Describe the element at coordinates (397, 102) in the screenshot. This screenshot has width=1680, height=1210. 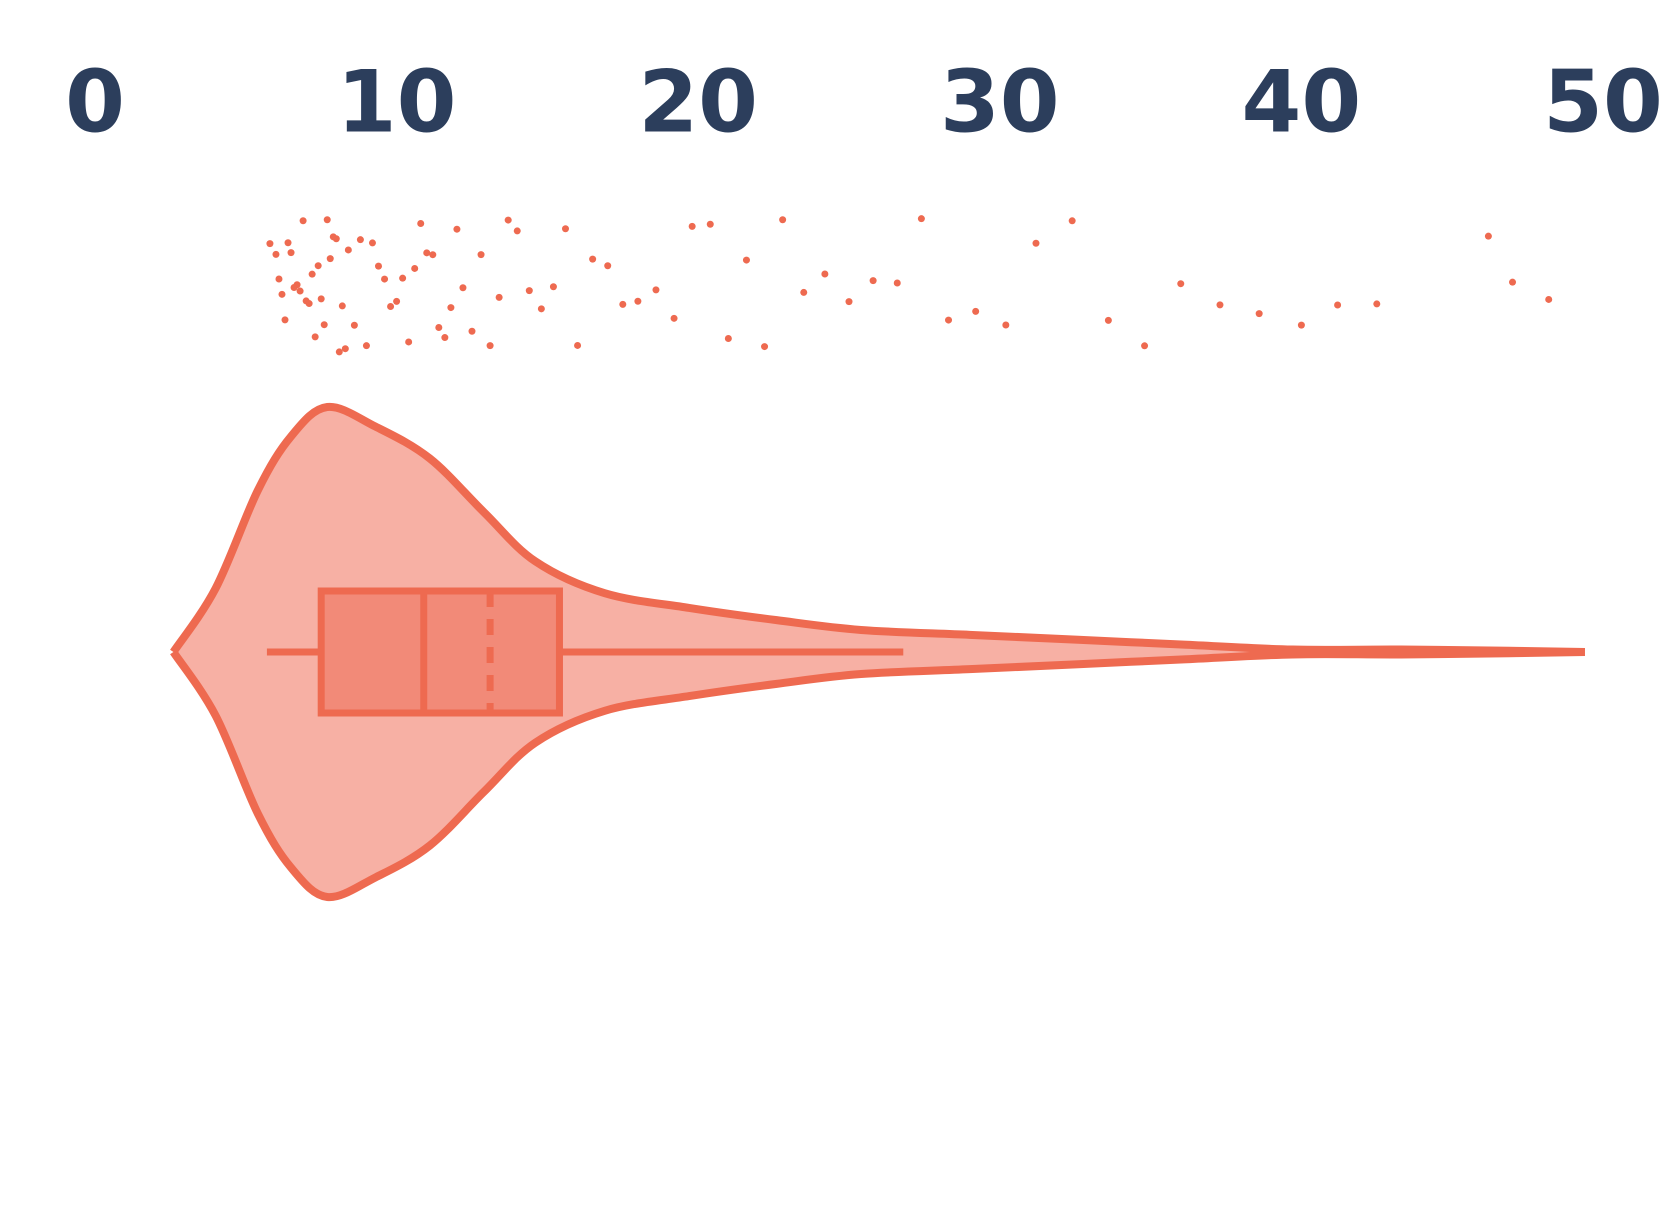
I see `x-tick-label: 10` at that location.